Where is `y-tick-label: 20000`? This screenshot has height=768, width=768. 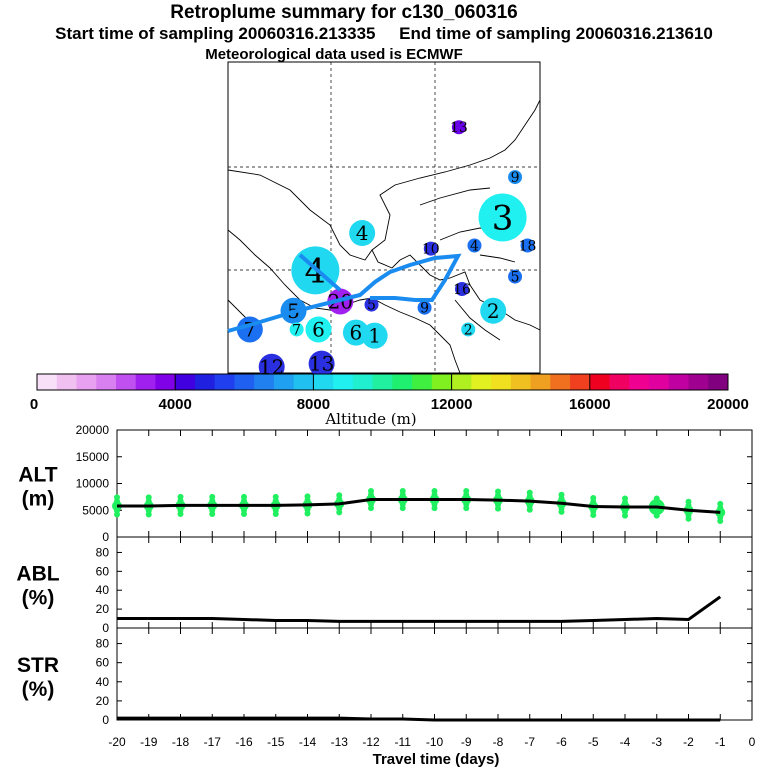
y-tick-label: 20000 is located at coordinates (93, 430).